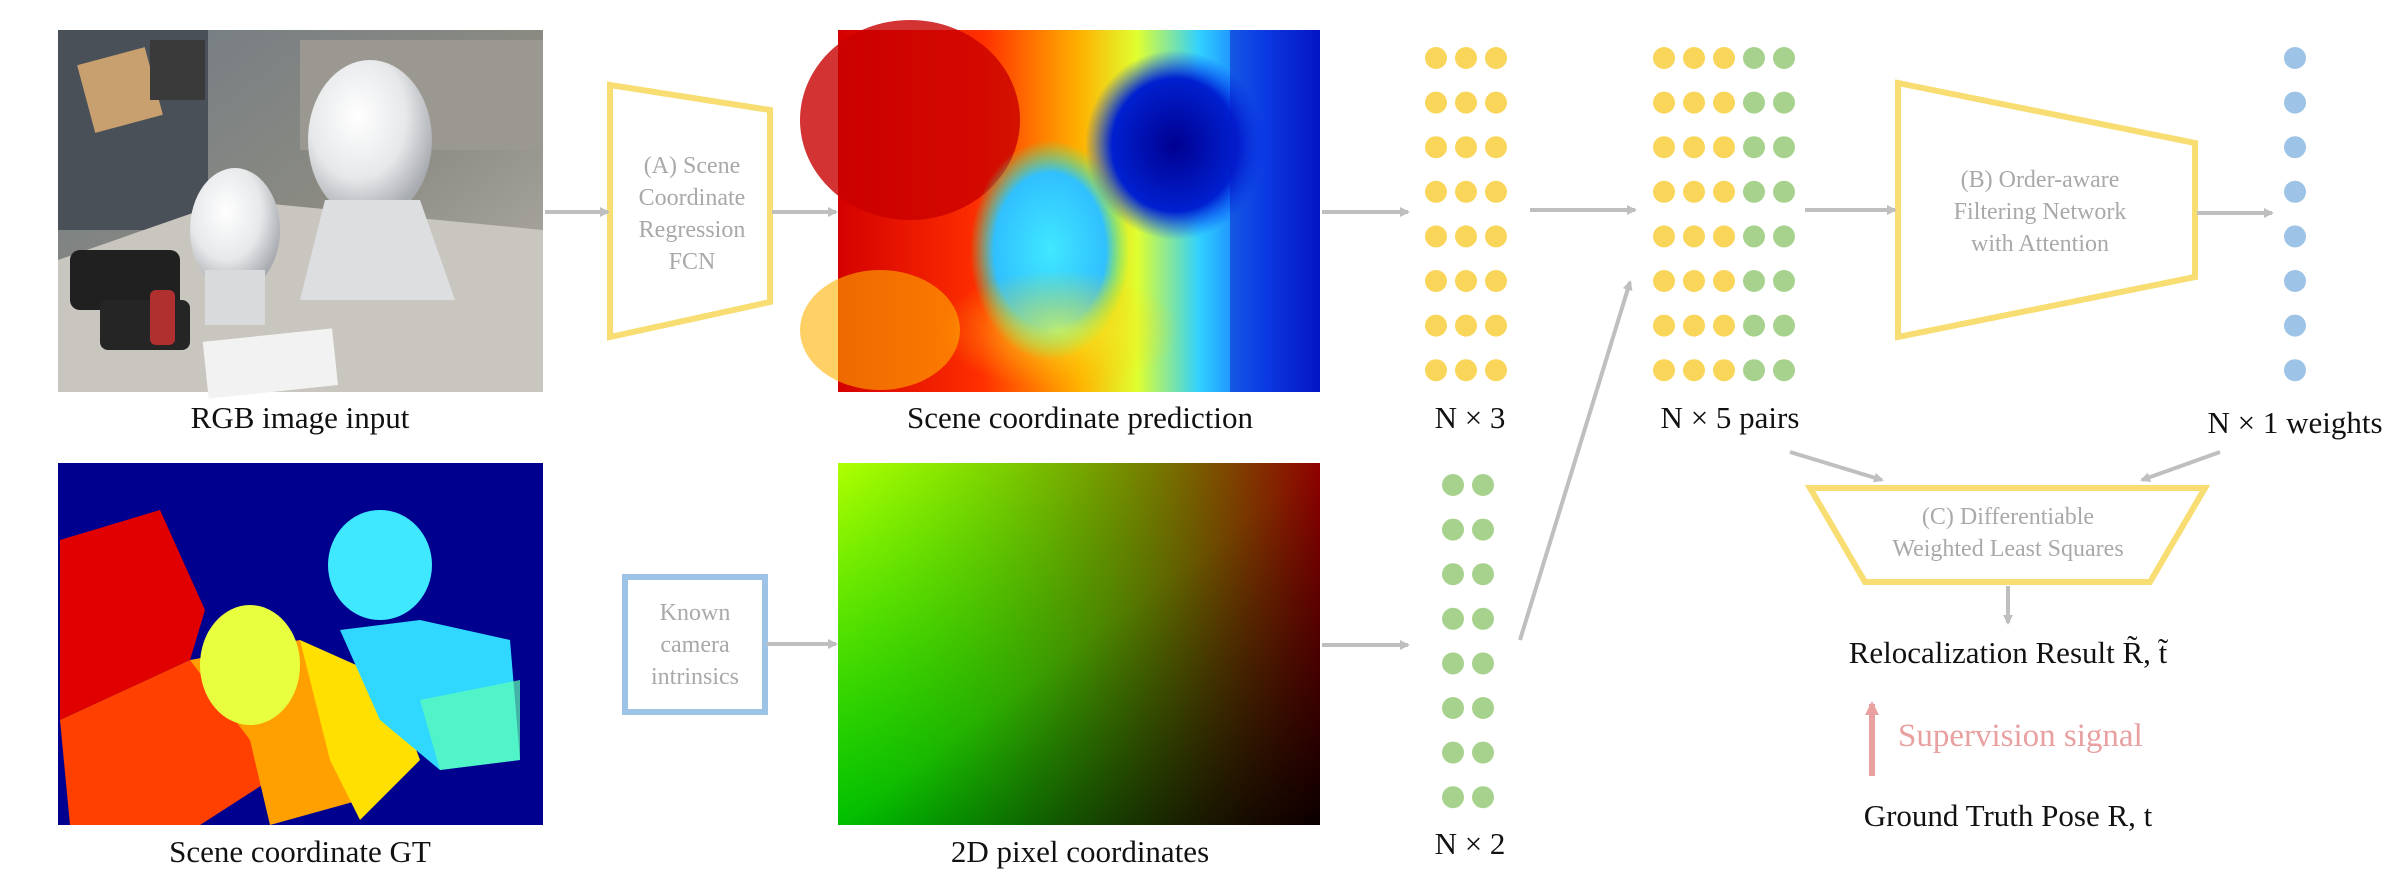  Describe the element at coordinates (1060, 206) in the screenshot. I see `scene-coordinate-prediction-image` at that location.